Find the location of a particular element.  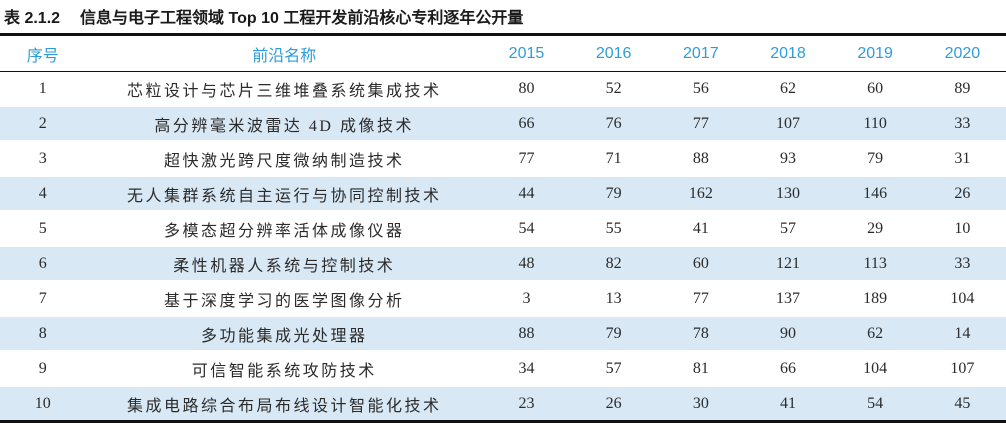

value-cell-2020: 89 is located at coordinates (962, 88).